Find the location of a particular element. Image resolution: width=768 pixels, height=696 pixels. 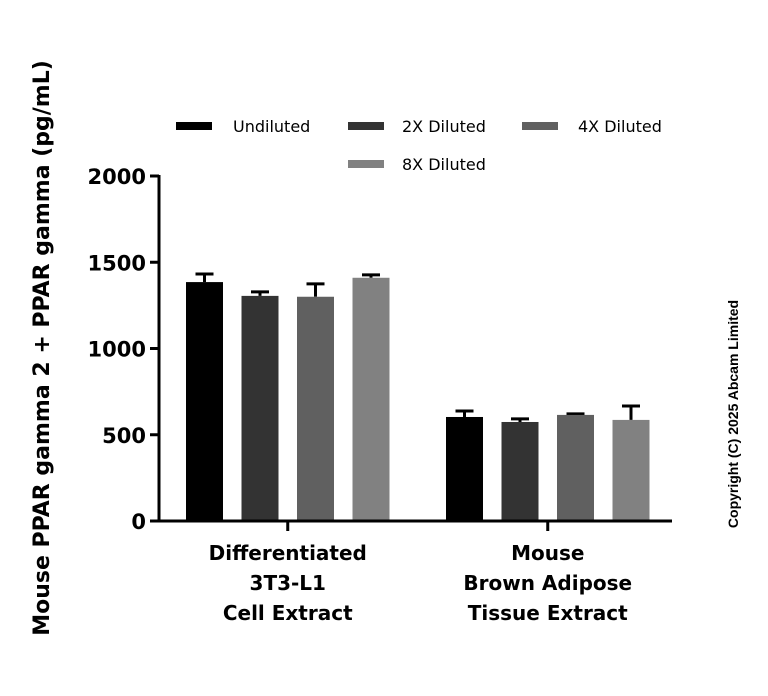

legend-item: 4X Diluted is located at coordinates (592, 126).